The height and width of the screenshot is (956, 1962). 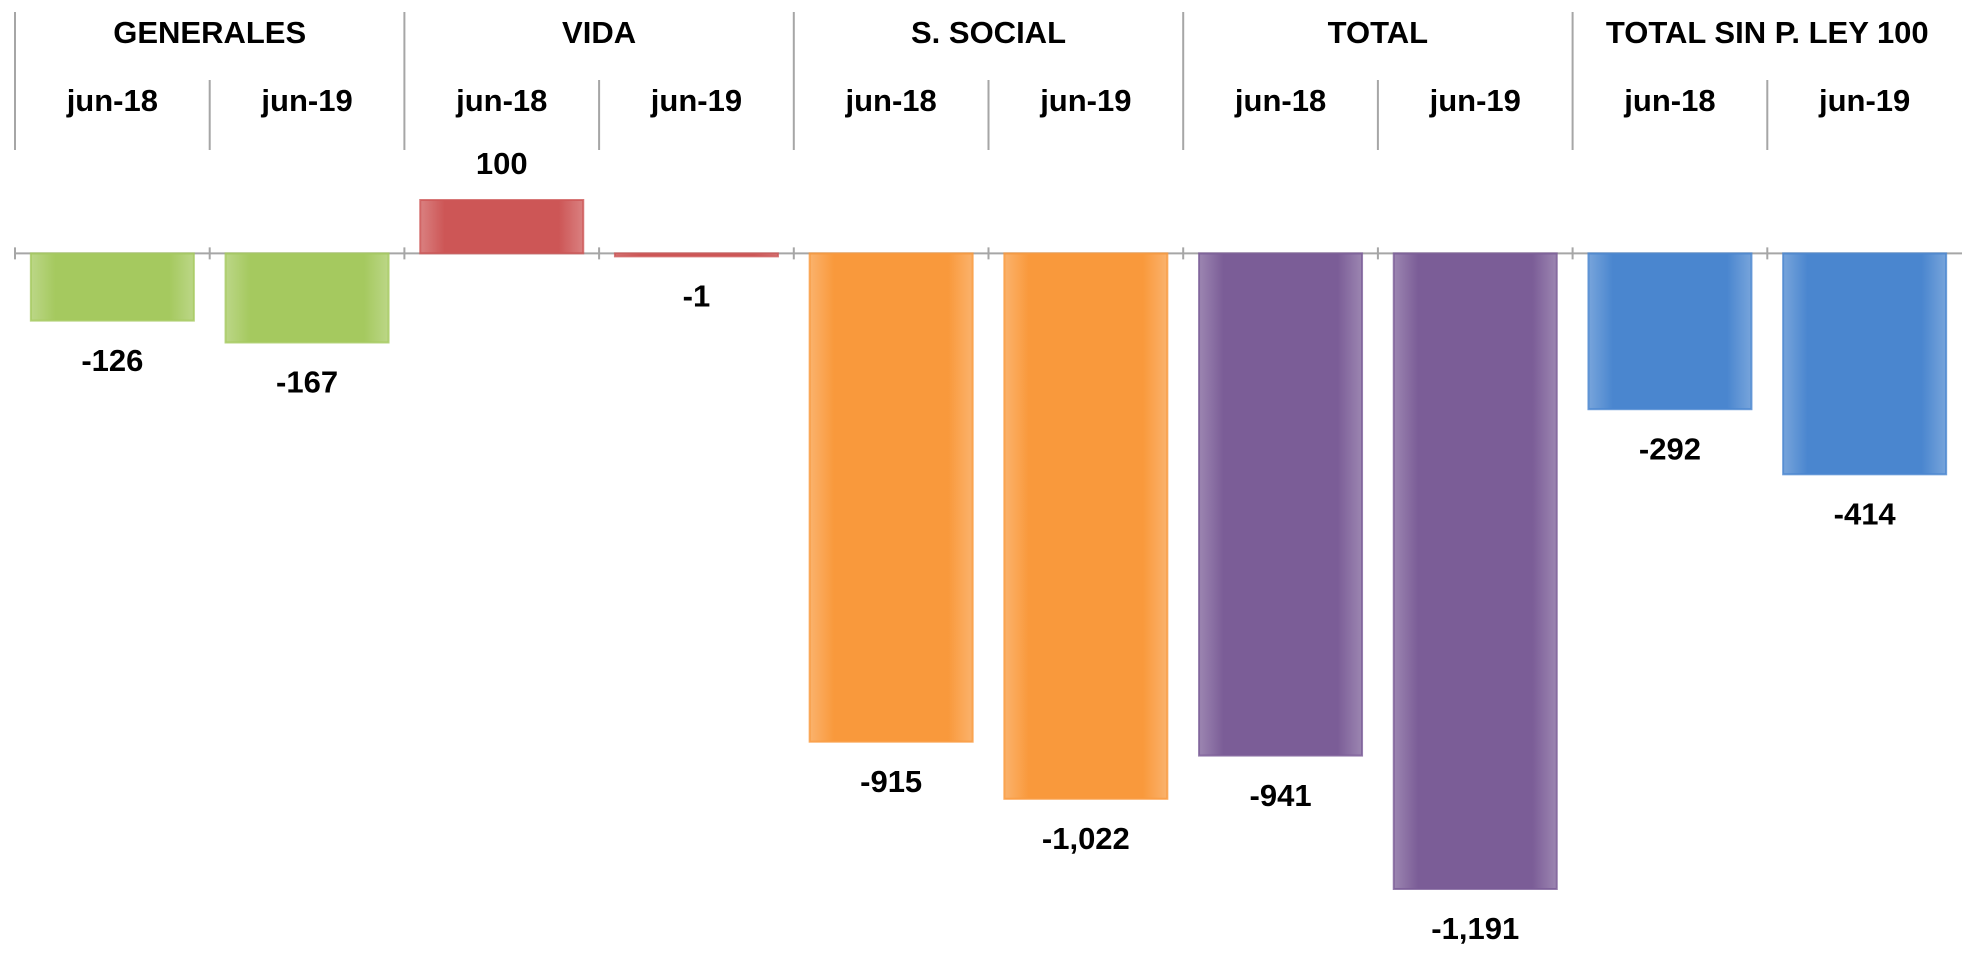 I want to click on value-label: 100, so click(x=502, y=163).